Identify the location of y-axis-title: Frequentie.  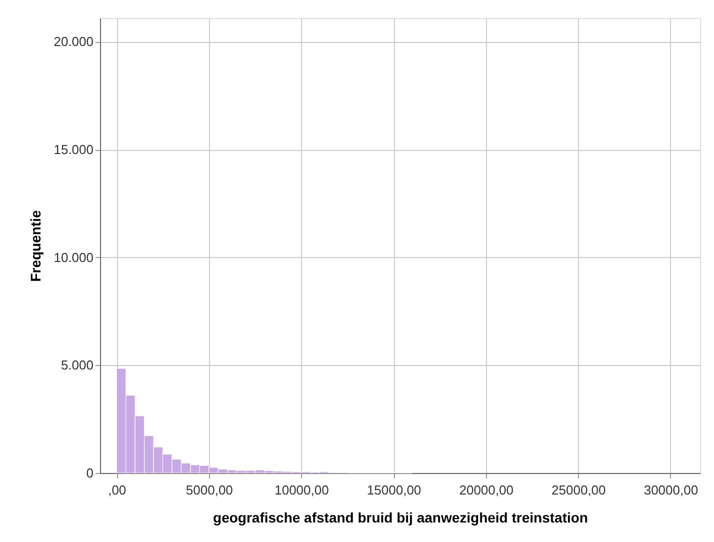
(36, 246).